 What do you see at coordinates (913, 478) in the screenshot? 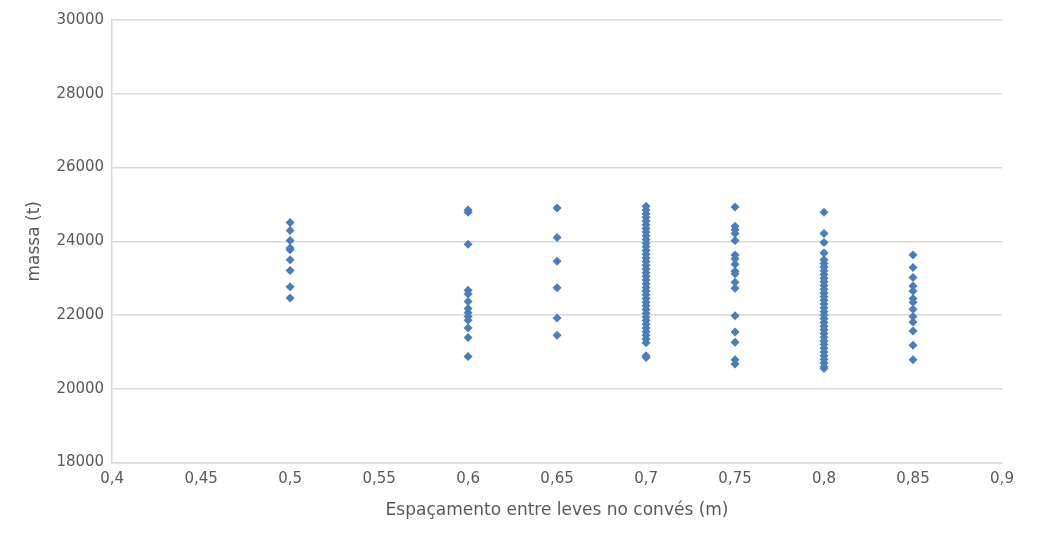
I see `x-tick-label: 0,85` at bounding box center [913, 478].